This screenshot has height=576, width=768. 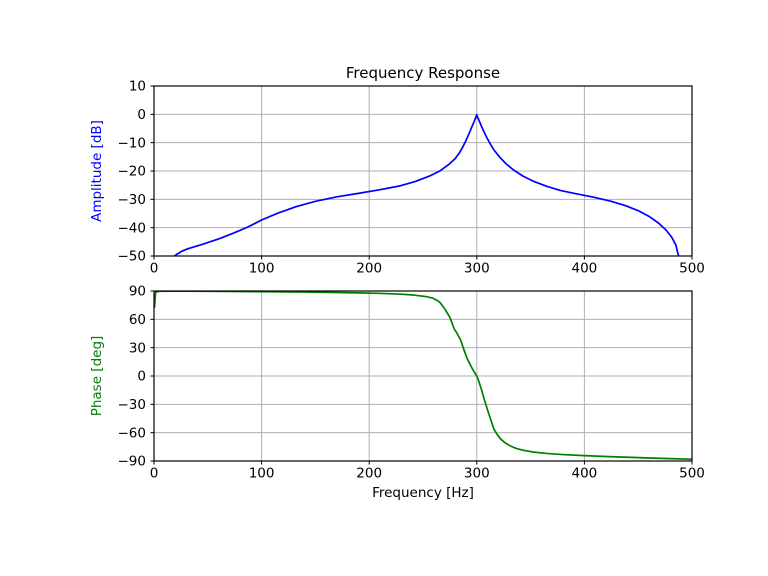 I want to click on y-tick-label: −90, so click(x=132, y=462).